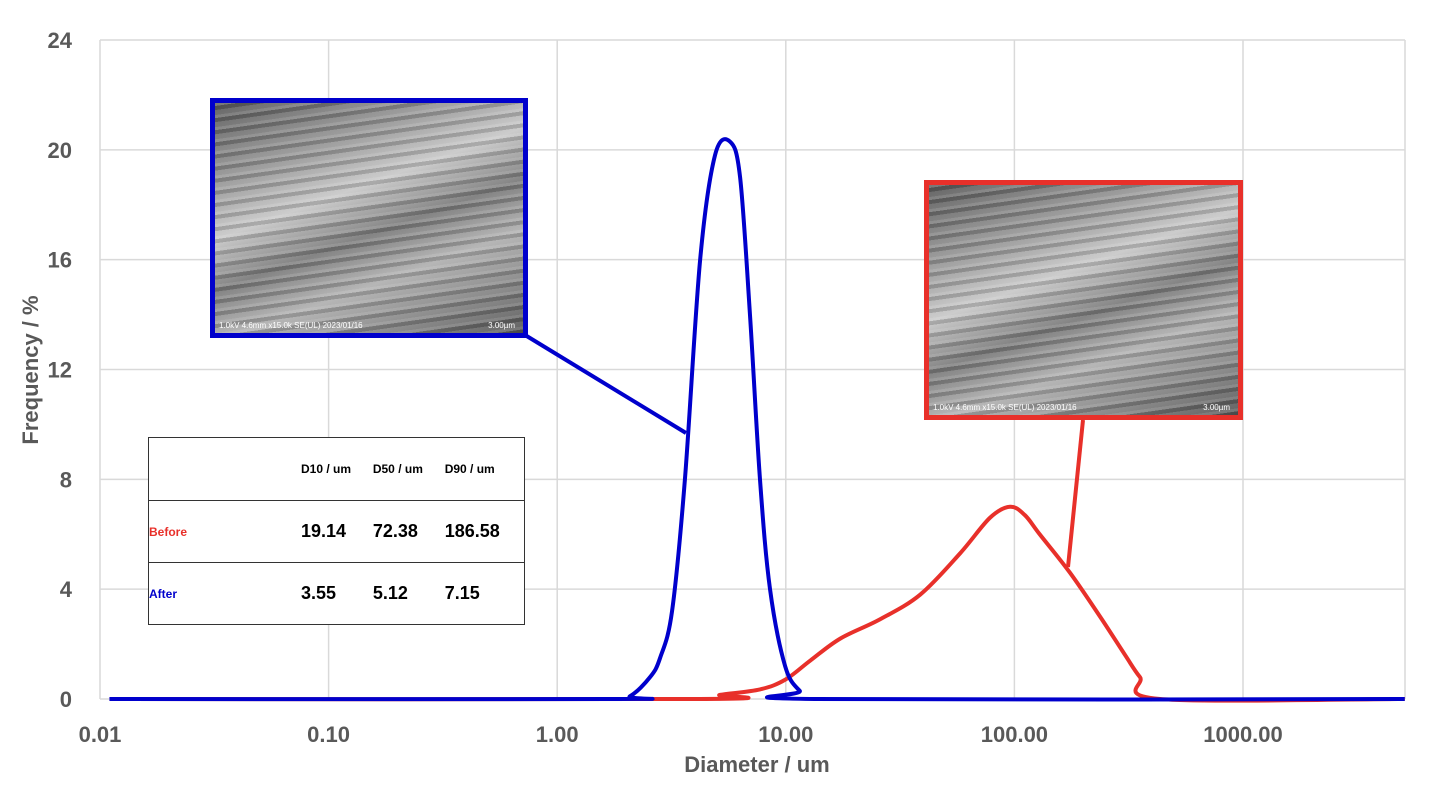  I want to click on d10-value: 3.55, so click(337, 593).